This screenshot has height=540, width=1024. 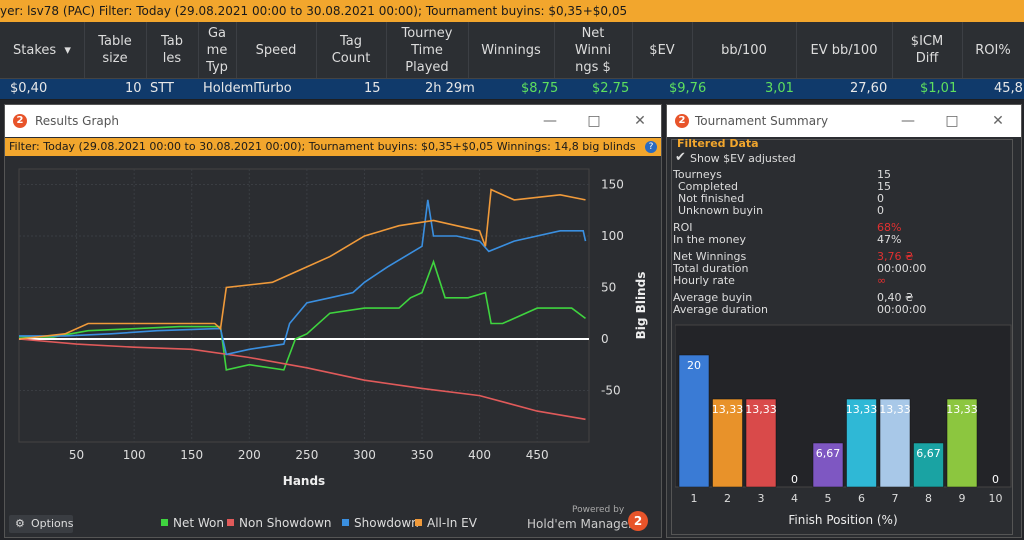 I want to click on col-speed: Speed, so click(x=276, y=50).